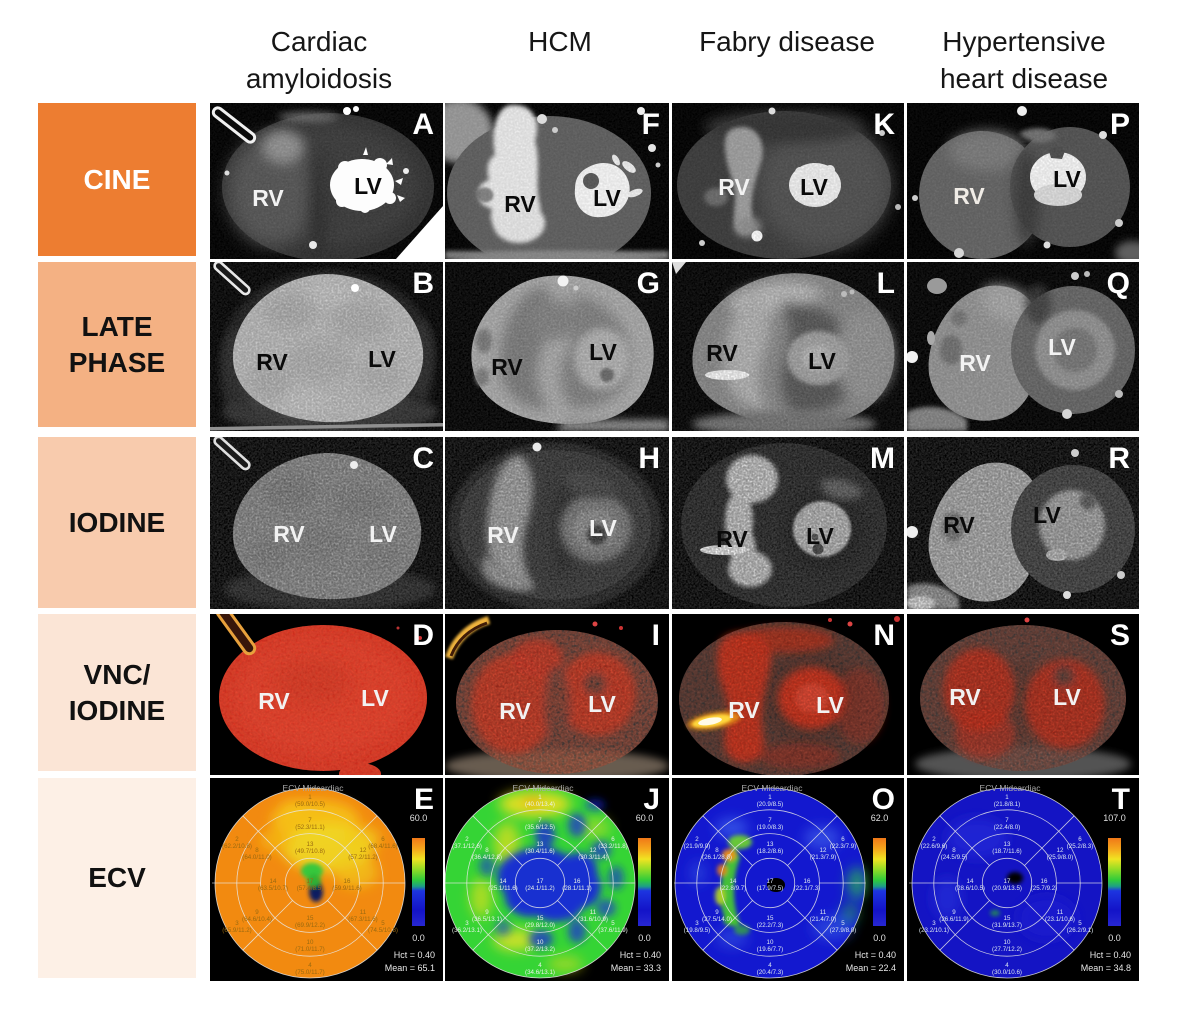  I want to click on svg-text: (28.6/10.5), so click(970, 888).